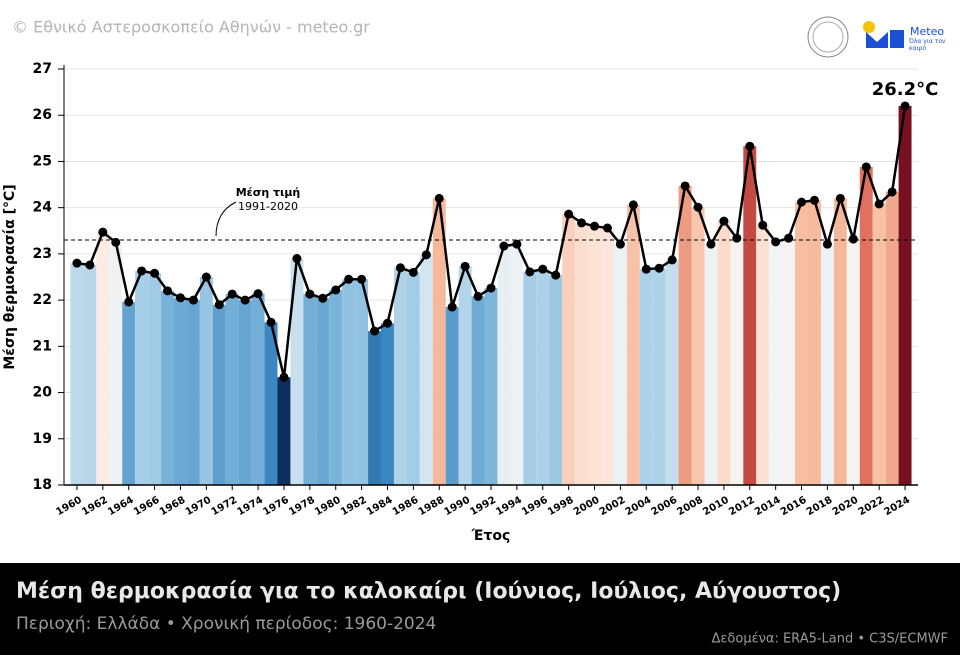  I want to click on logo-tagline: Όλα για τον καιρό, so click(927, 45).